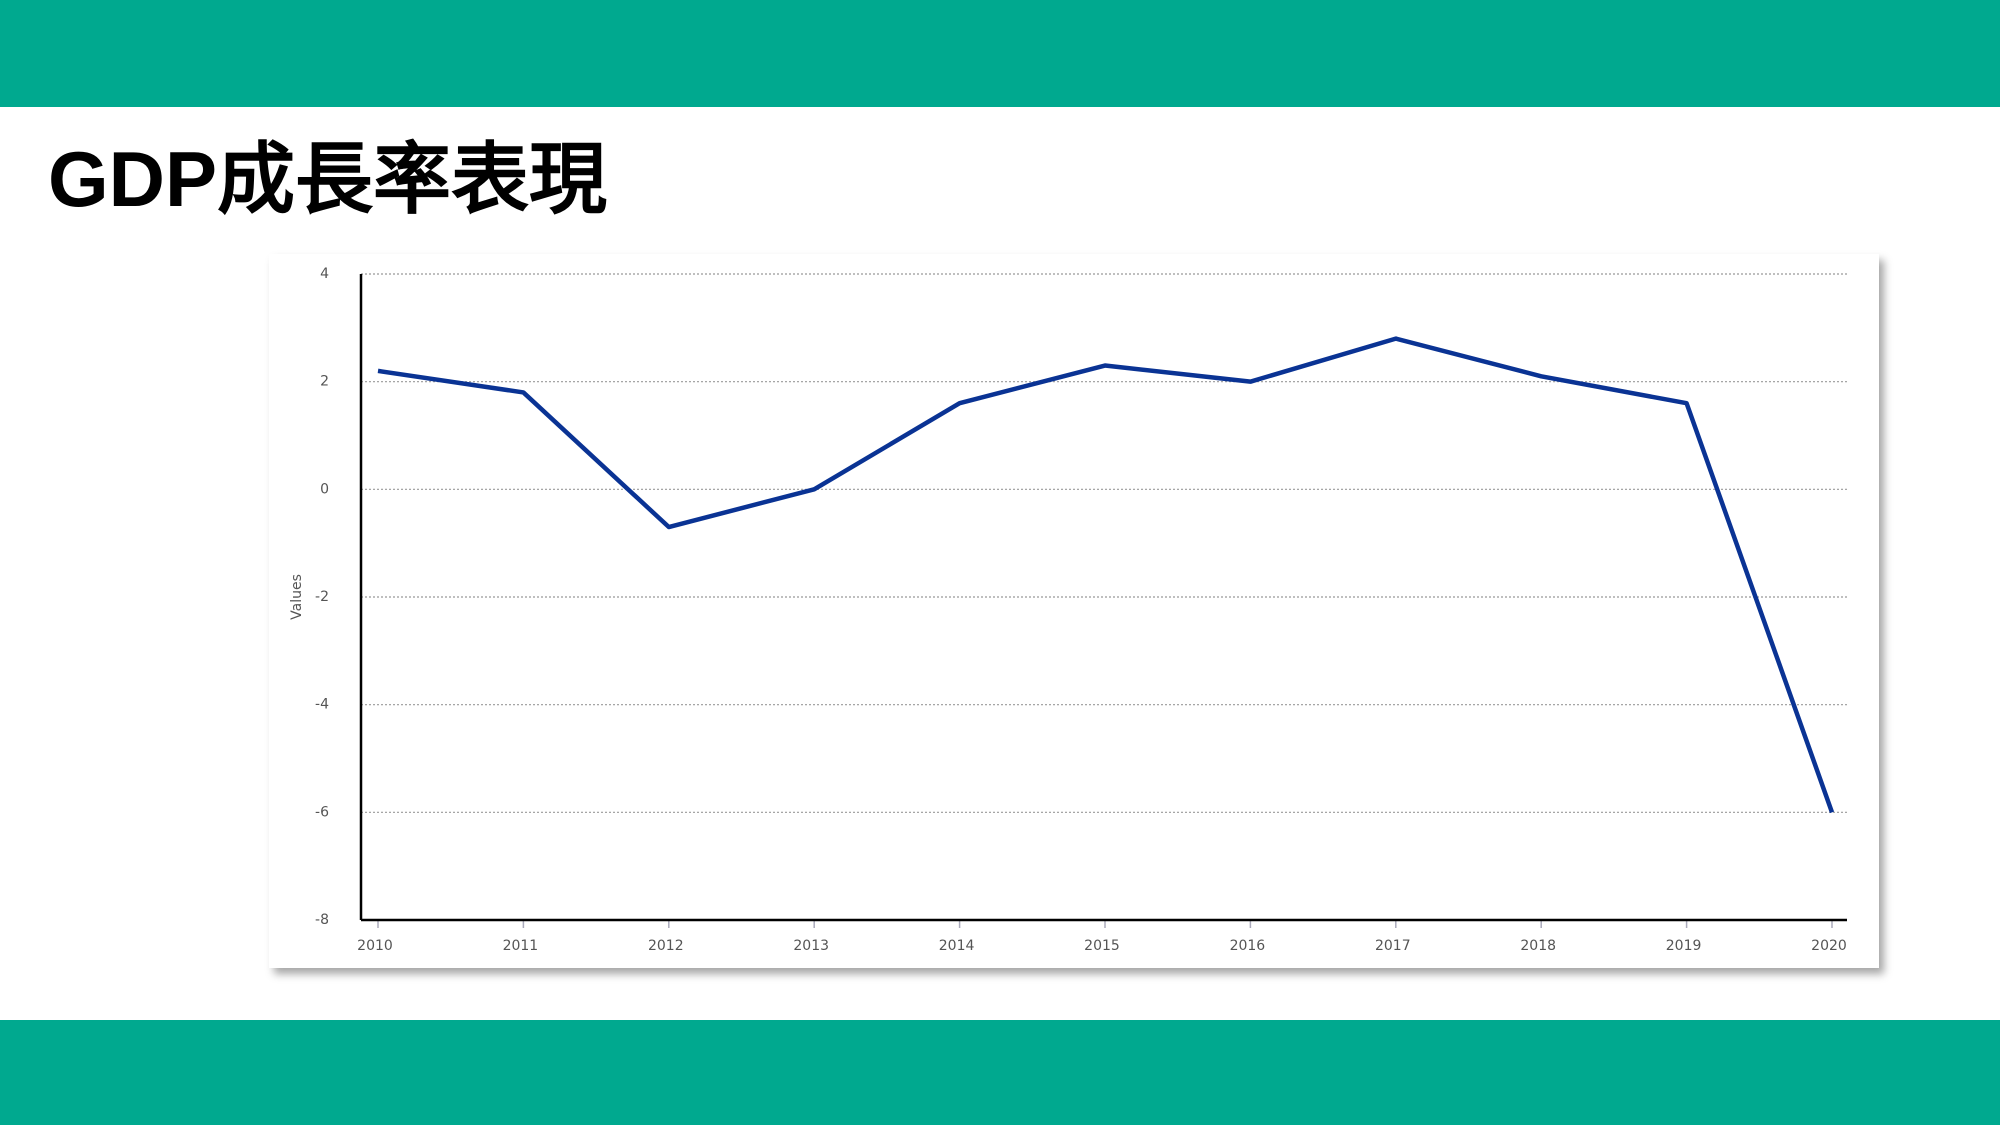 The image size is (2000, 1125). I want to click on bottom-band, so click(1000, 1072).